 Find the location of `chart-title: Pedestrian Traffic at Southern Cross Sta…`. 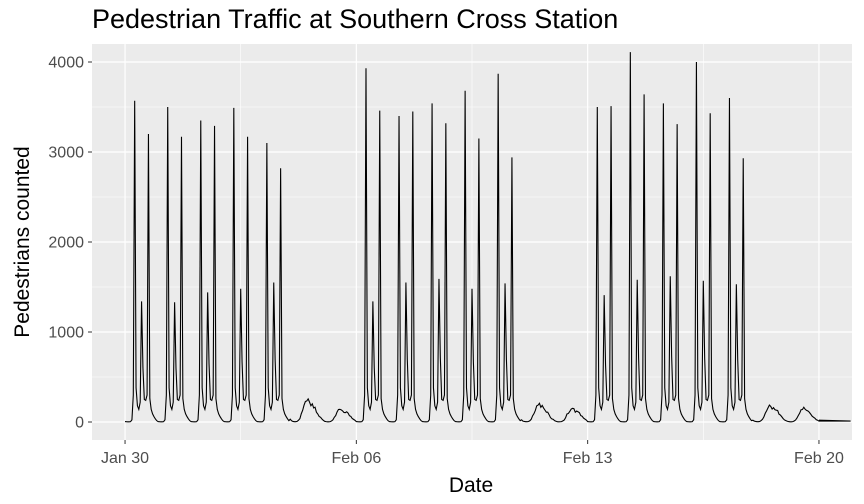

chart-title: Pedestrian Traffic at Southern Cross Sta… is located at coordinates (355, 19).